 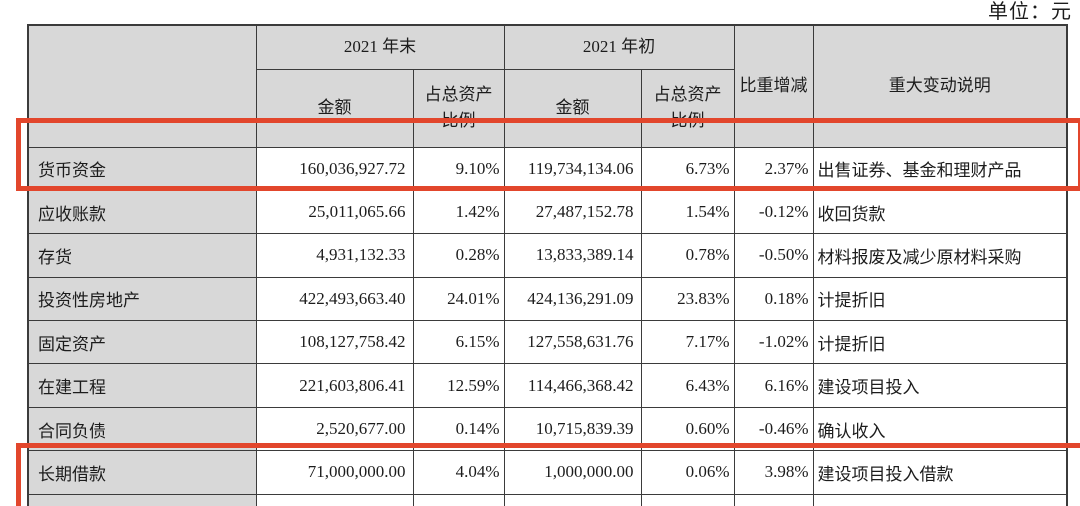 What do you see at coordinates (334, 255) in the screenshot?
I see `end-amount-value: 4,931,132.33` at bounding box center [334, 255].